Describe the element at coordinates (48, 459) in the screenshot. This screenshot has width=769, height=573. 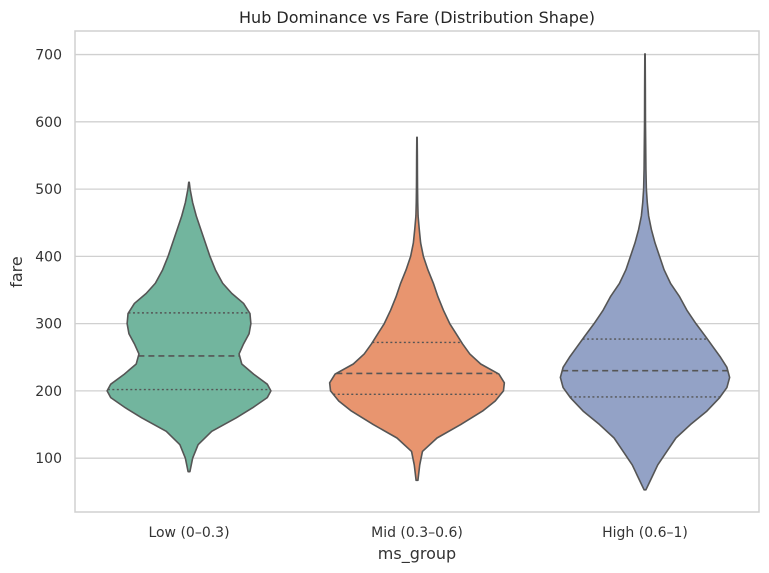
I see `y-tick-label: 100` at that location.